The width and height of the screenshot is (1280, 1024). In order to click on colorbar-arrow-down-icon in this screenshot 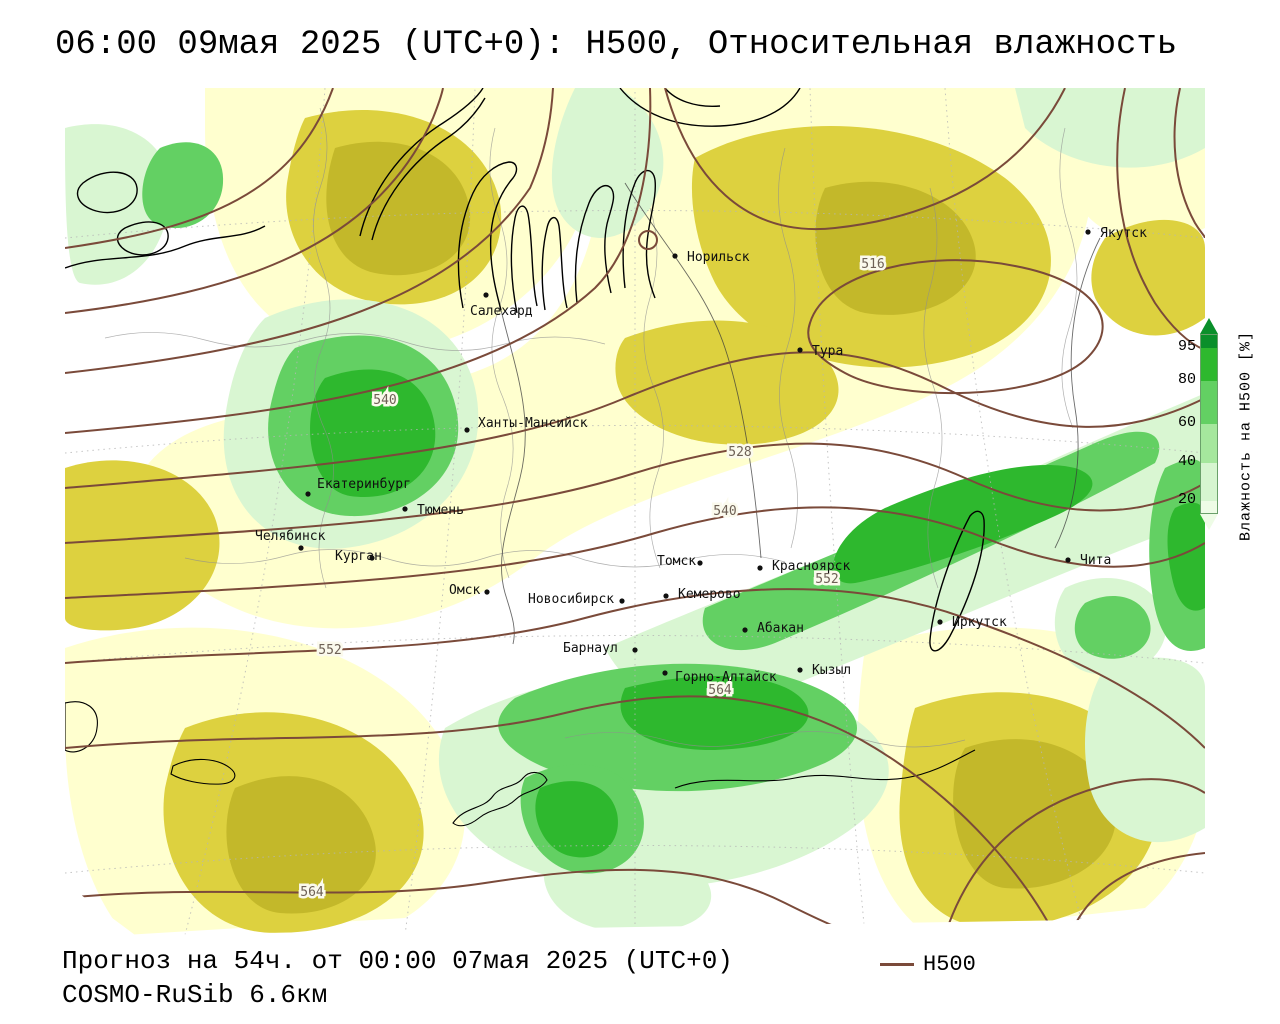, I will do `click(1209, 522)`.